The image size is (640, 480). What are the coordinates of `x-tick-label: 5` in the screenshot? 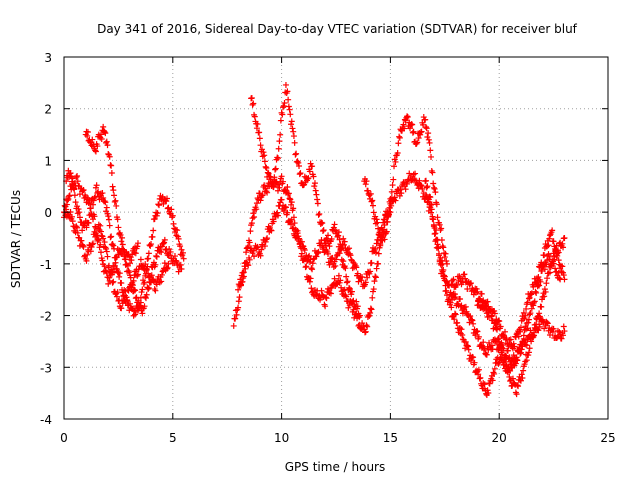 It's located at (173, 438).